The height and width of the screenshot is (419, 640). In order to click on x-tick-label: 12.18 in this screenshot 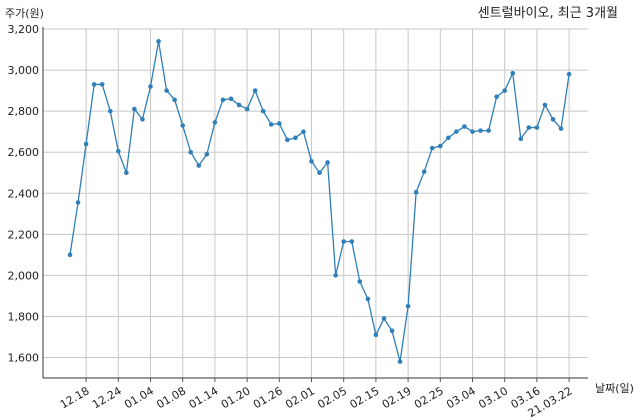, I will do `click(75, 397)`.